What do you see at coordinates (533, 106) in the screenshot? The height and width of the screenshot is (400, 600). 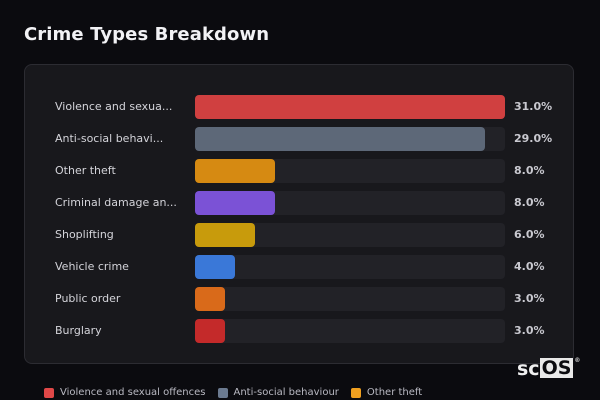 I see `bar-value: 31.0%` at bounding box center [533, 106].